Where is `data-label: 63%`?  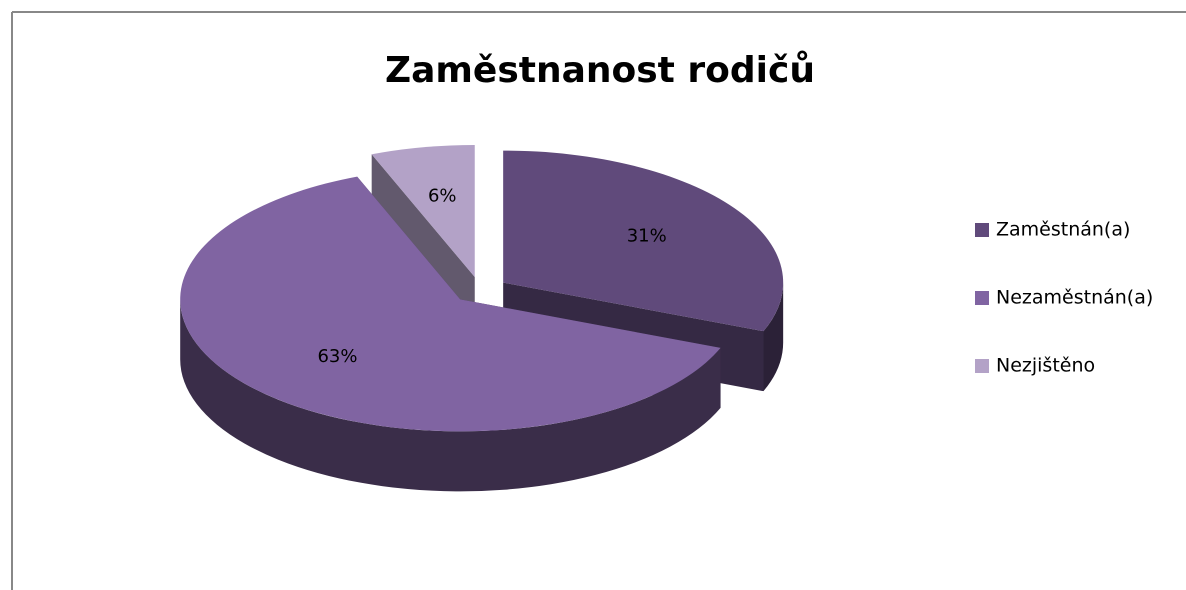 data-label: 63% is located at coordinates (337, 356).